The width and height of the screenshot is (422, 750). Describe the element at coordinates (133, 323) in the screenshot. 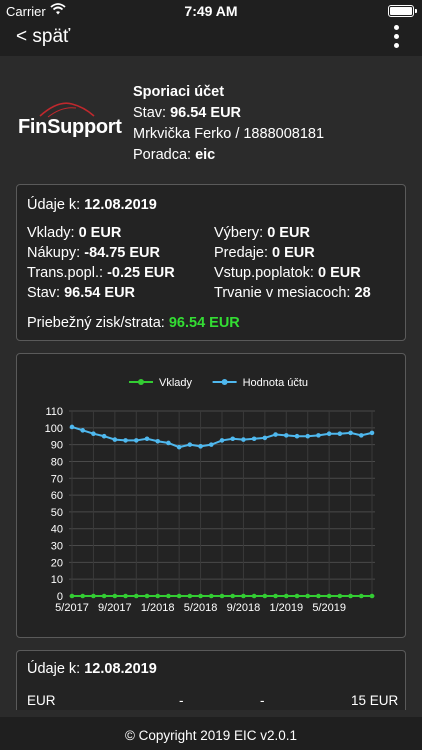

I see `running-profit: Priebežný zisk/strata: 96.54 EUR` at that location.